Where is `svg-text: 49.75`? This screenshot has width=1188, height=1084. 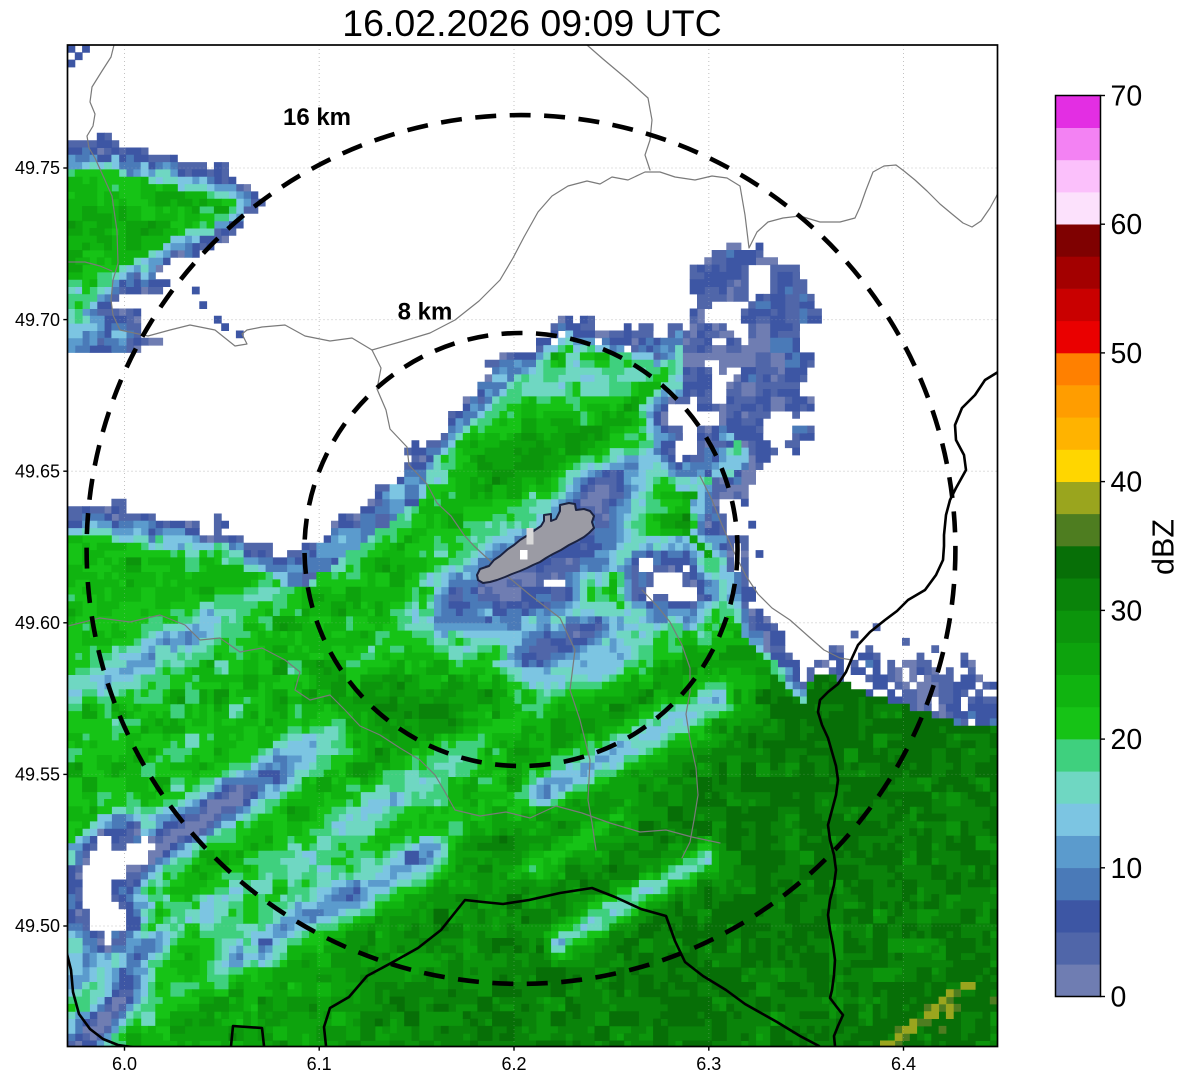 svg-text: 49.75 is located at coordinates (37, 168).